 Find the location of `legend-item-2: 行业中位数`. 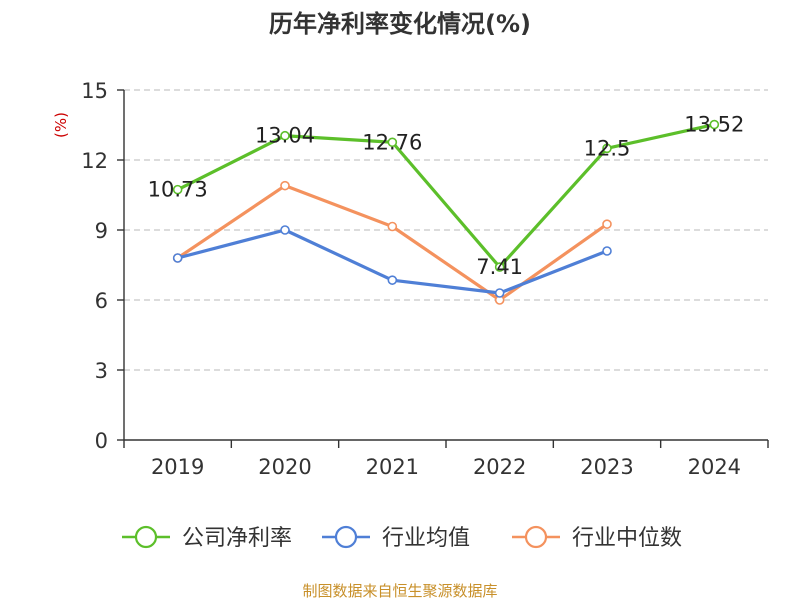

legend-item-2: 行业中位数 is located at coordinates (597, 538).